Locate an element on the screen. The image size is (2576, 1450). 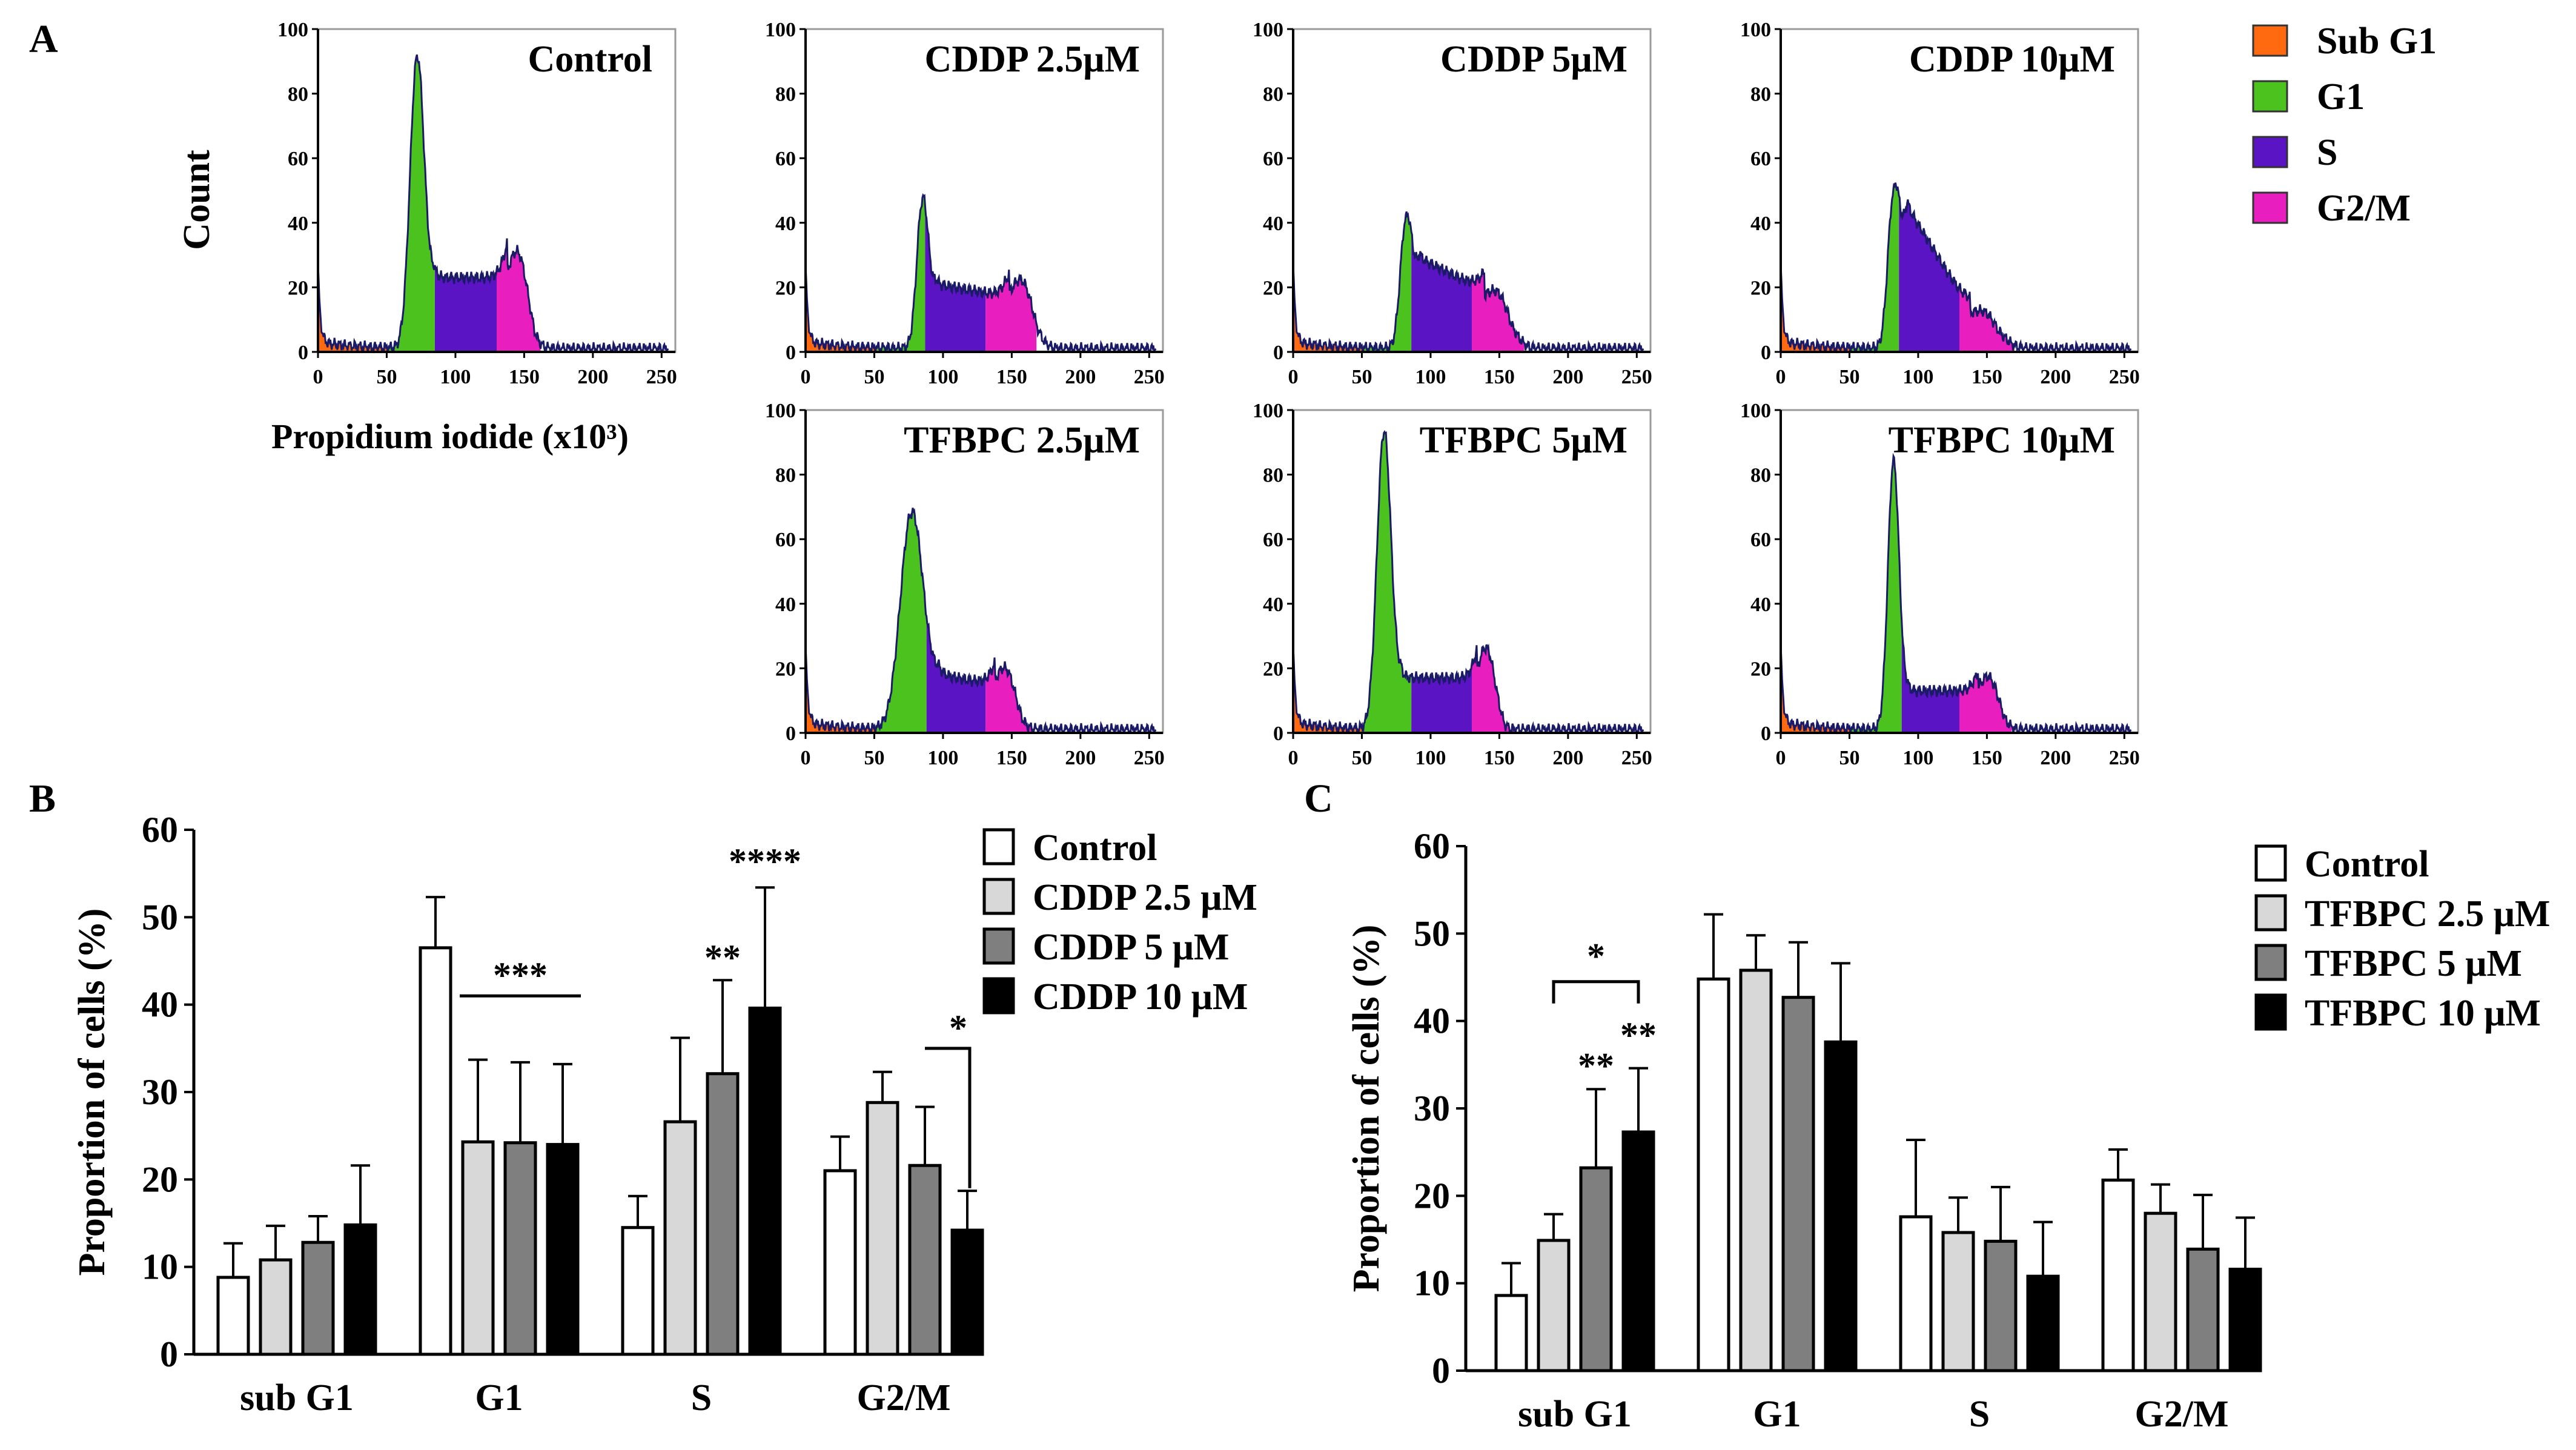
bar-legend-label-tfbpc-10-m: TFBPC 10 μM is located at coordinates (2423, 1014).